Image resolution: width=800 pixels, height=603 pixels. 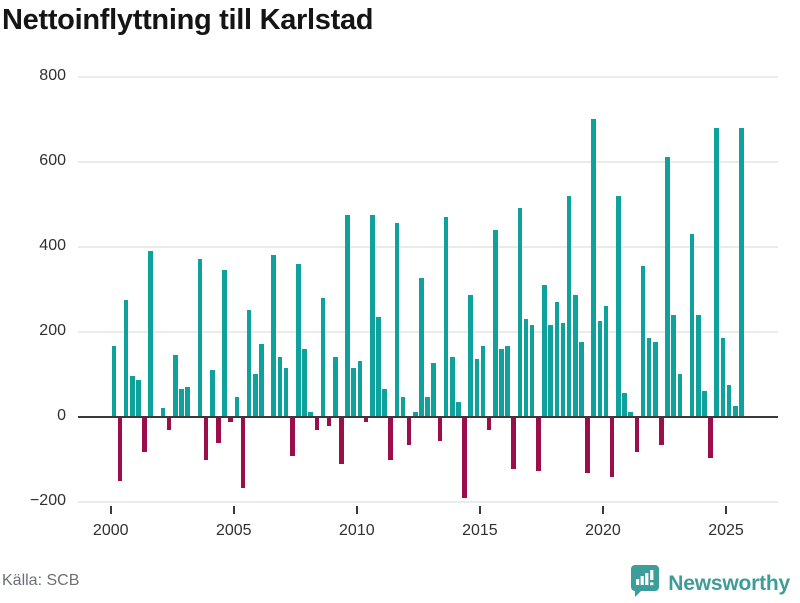 What do you see at coordinates (735, 411) in the screenshot?
I see `bar-2025Q2` at bounding box center [735, 411].